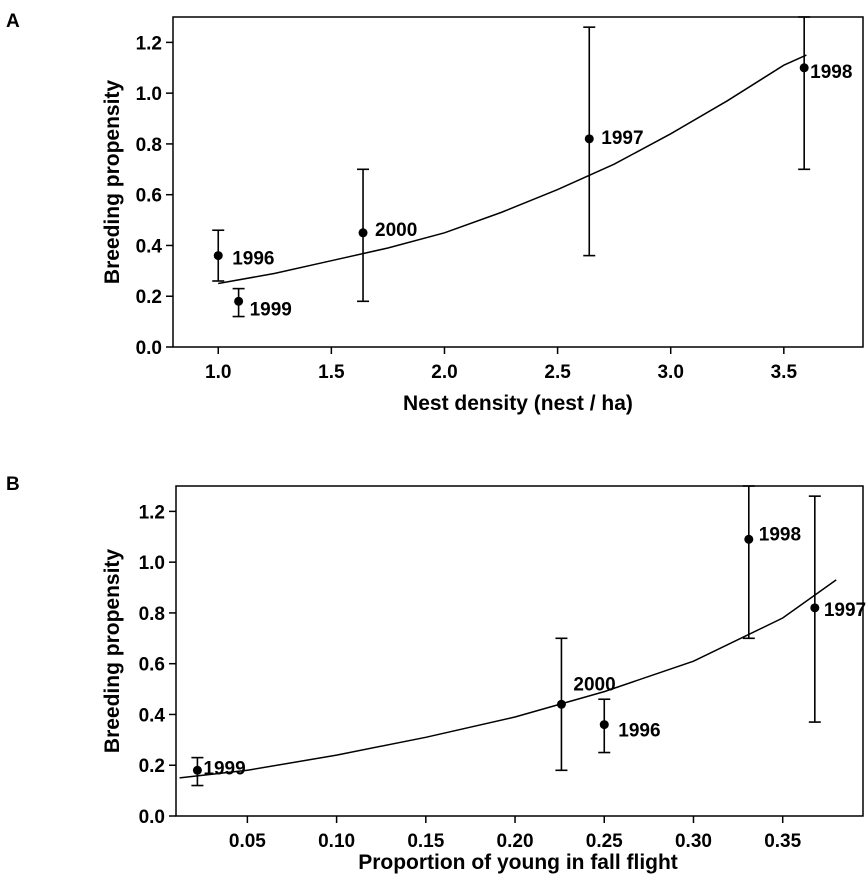 Image resolution: width=866 pixels, height=879 pixels. Describe the element at coordinates (693, 841) in the screenshot. I see `panel-b-x-tick-label: 0.30` at that location.